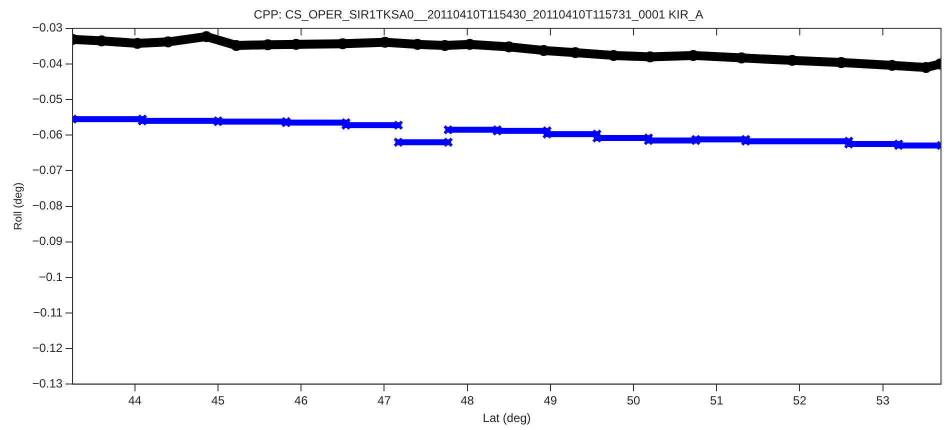  I want to click on y-tick-label: −0.12, so click(47, 347).